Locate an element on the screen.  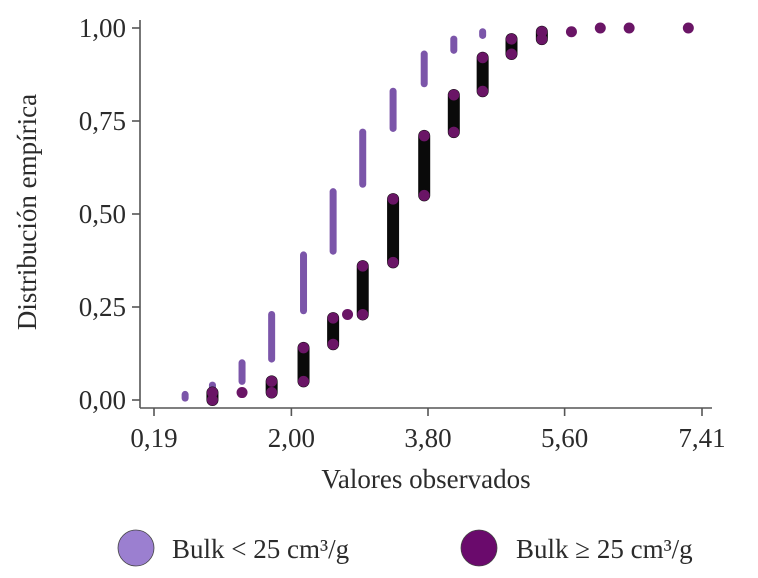
y-axis-title: Distribución empírica is located at coordinates (27, 212).